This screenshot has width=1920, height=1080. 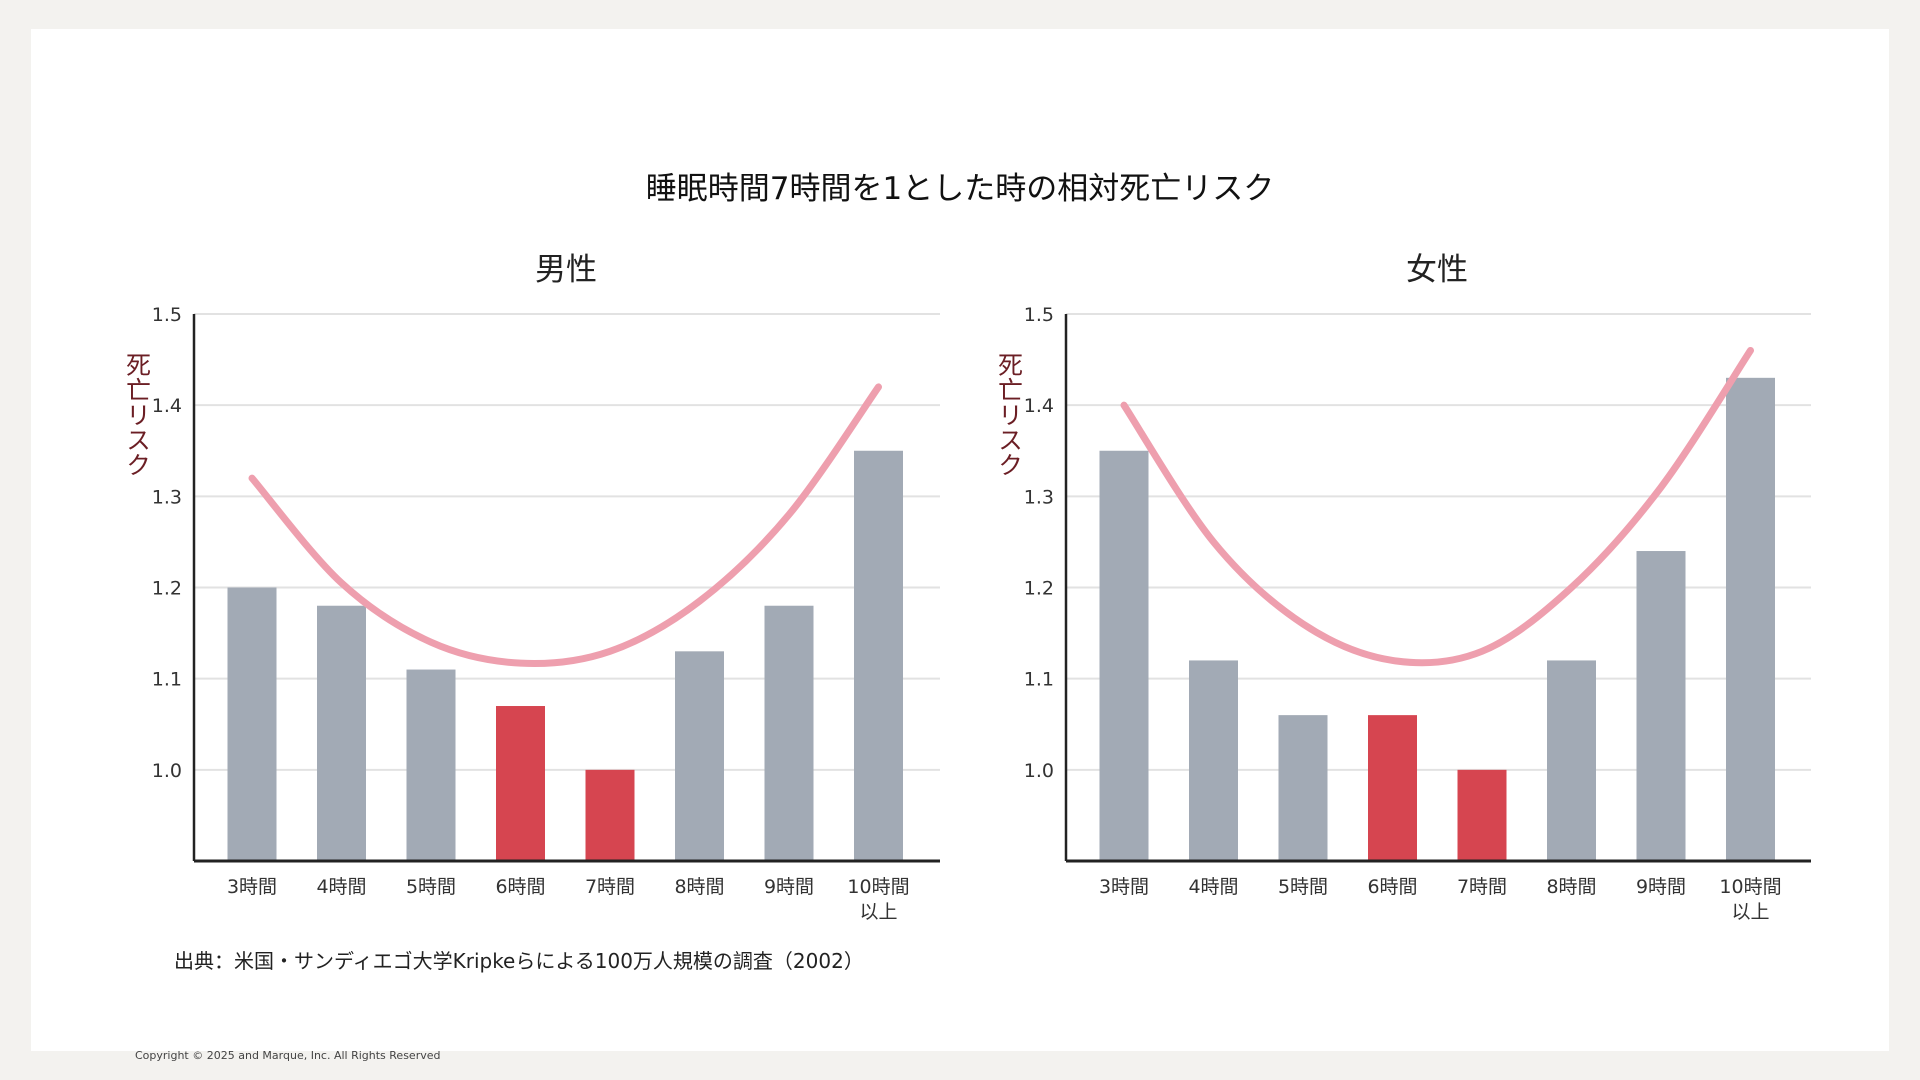 I want to click on chart-title: 女性, so click(x=1437, y=270).